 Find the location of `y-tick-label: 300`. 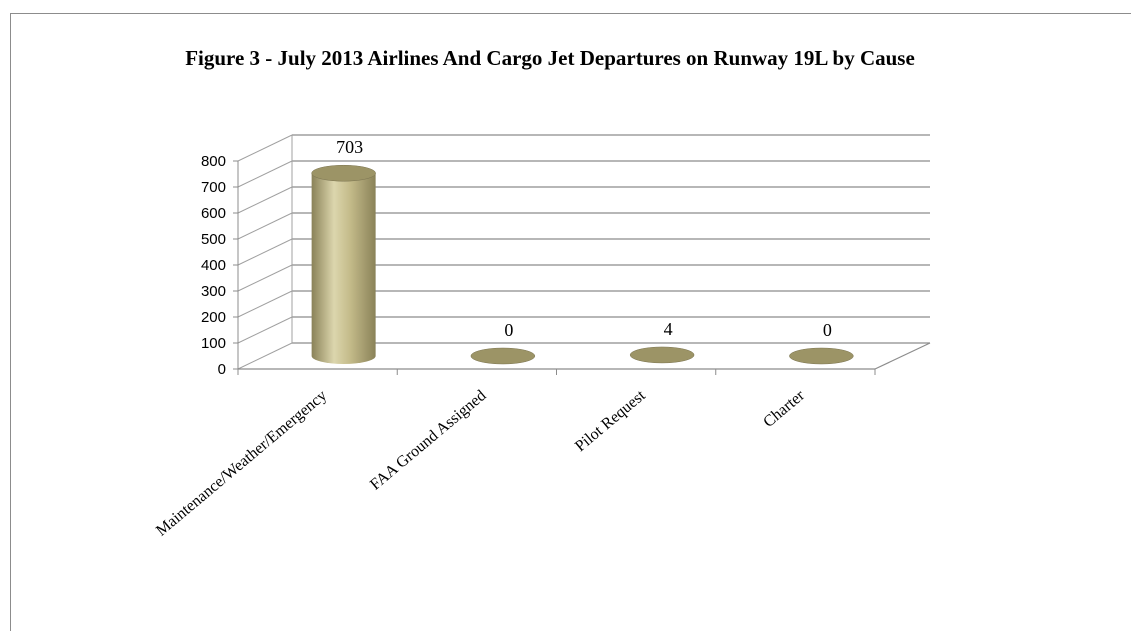

y-tick-label: 300 is located at coordinates (213, 291).